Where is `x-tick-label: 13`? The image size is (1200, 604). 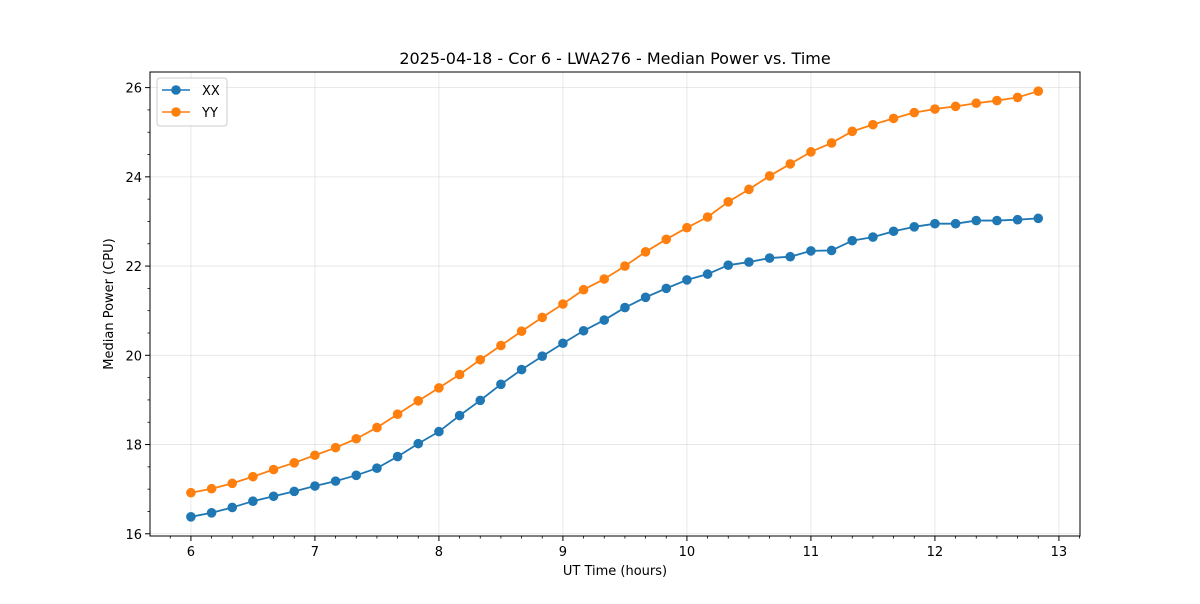 x-tick-label: 13 is located at coordinates (1059, 552).